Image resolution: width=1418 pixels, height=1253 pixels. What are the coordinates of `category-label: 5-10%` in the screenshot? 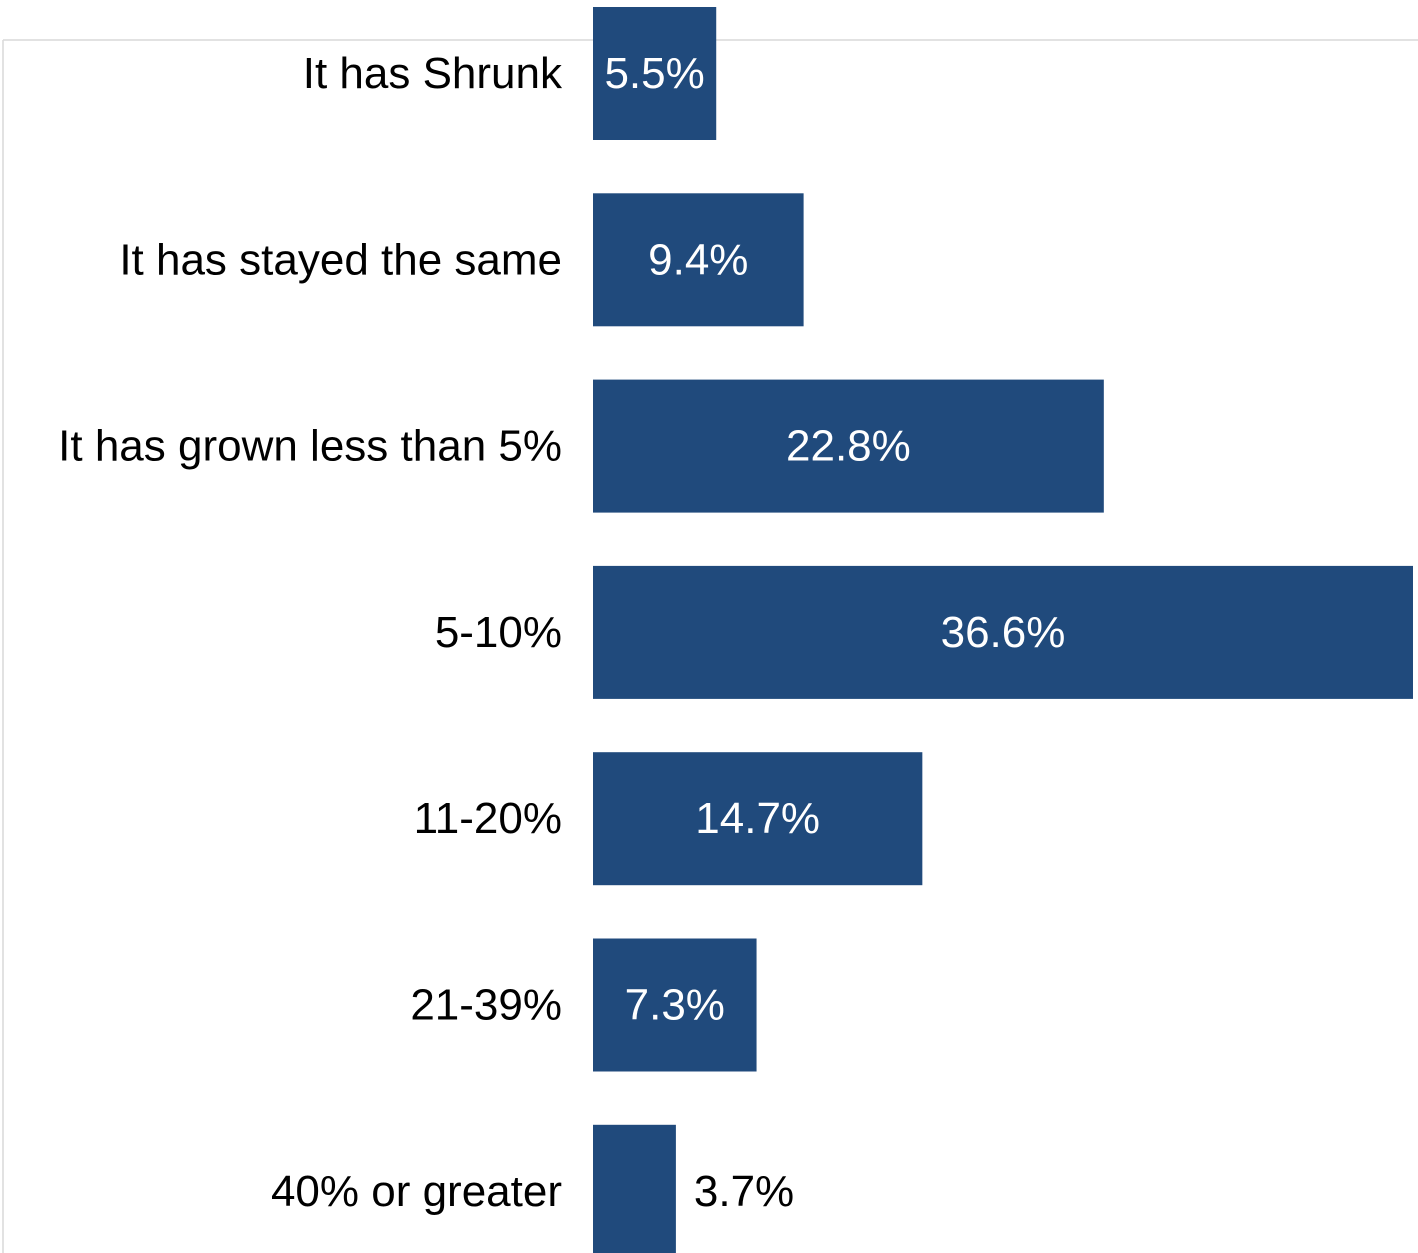 It's located at (498, 632).